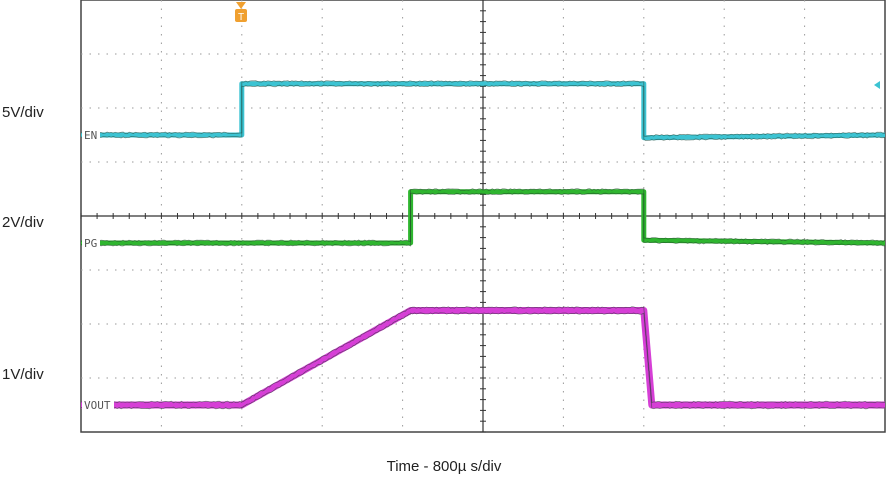 This screenshot has height=483, width=888. I want to click on vout-scale-label: 1V/div, so click(23, 374).